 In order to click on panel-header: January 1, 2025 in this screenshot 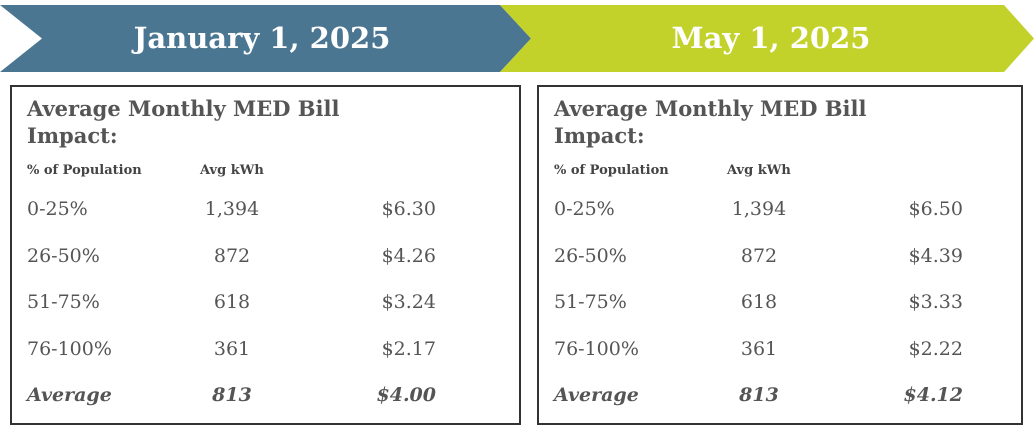, I will do `click(262, 38)`.